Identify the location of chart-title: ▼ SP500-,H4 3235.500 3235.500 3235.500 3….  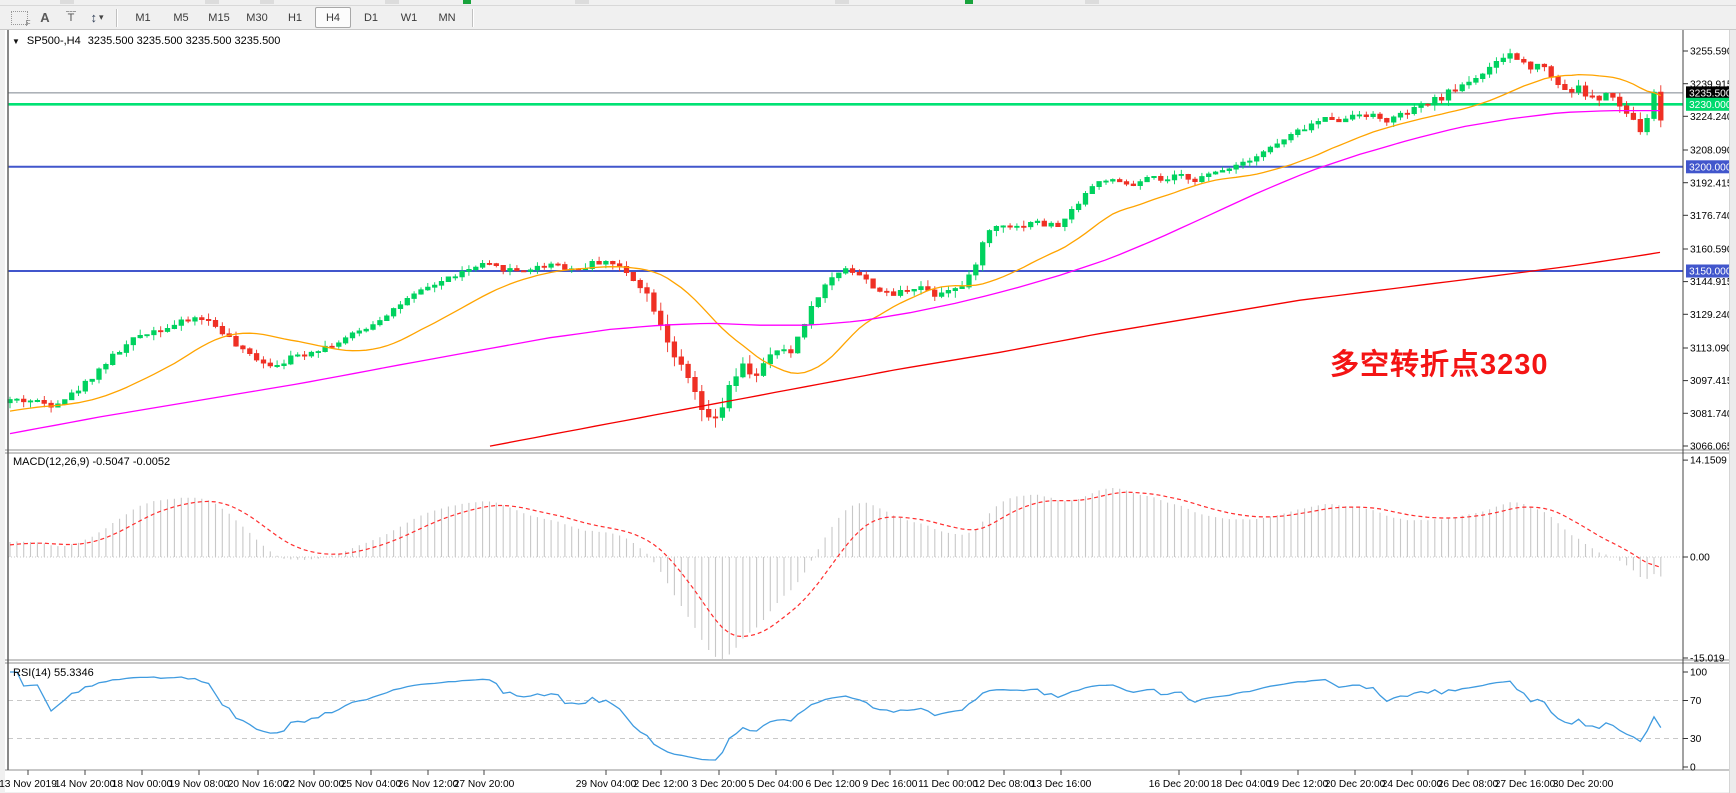
(146, 41).